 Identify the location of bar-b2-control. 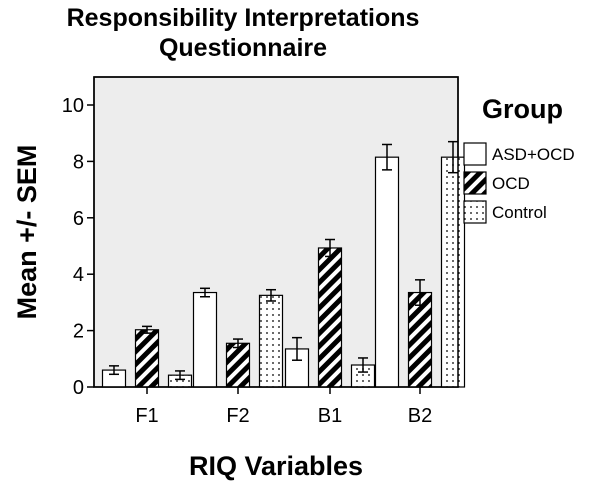
(453, 272).